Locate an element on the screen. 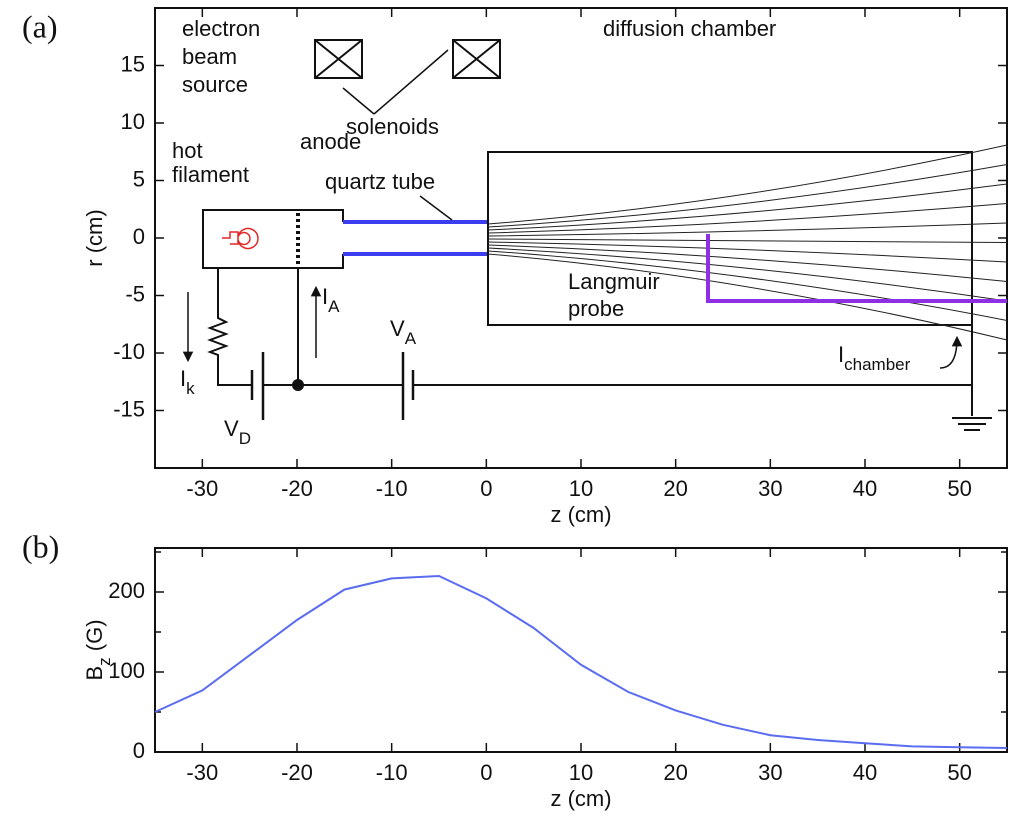 The height and width of the screenshot is (828, 1025). va-label: VA is located at coordinates (403, 332).